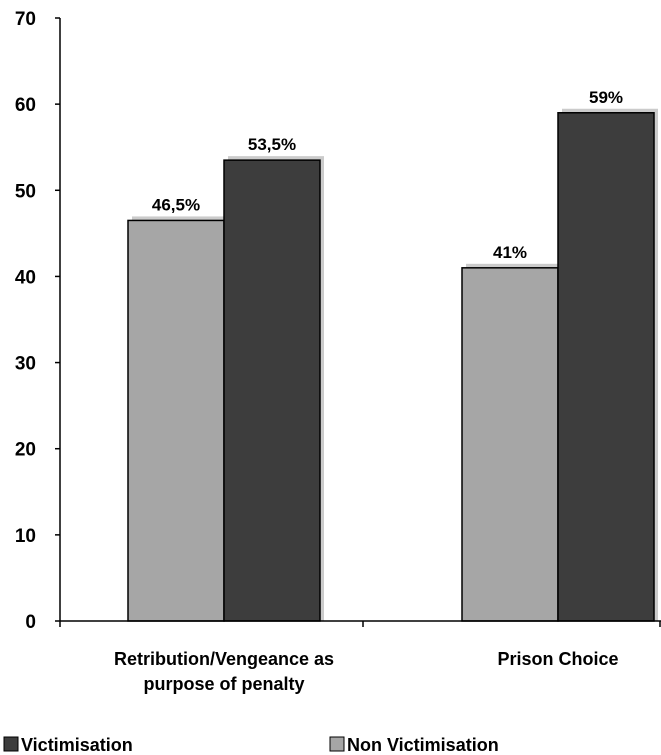  I want to click on y-tick-label: 60, so click(25, 105).